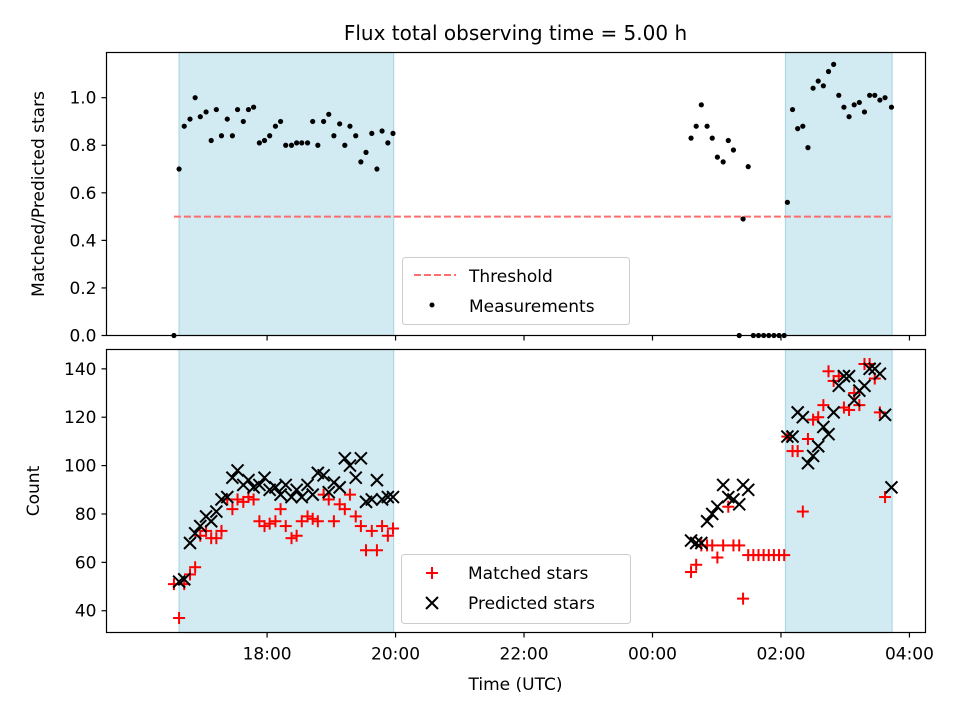  Describe the element at coordinates (652, 655) in the screenshot. I see `x-tick-label: 00:00` at that location.